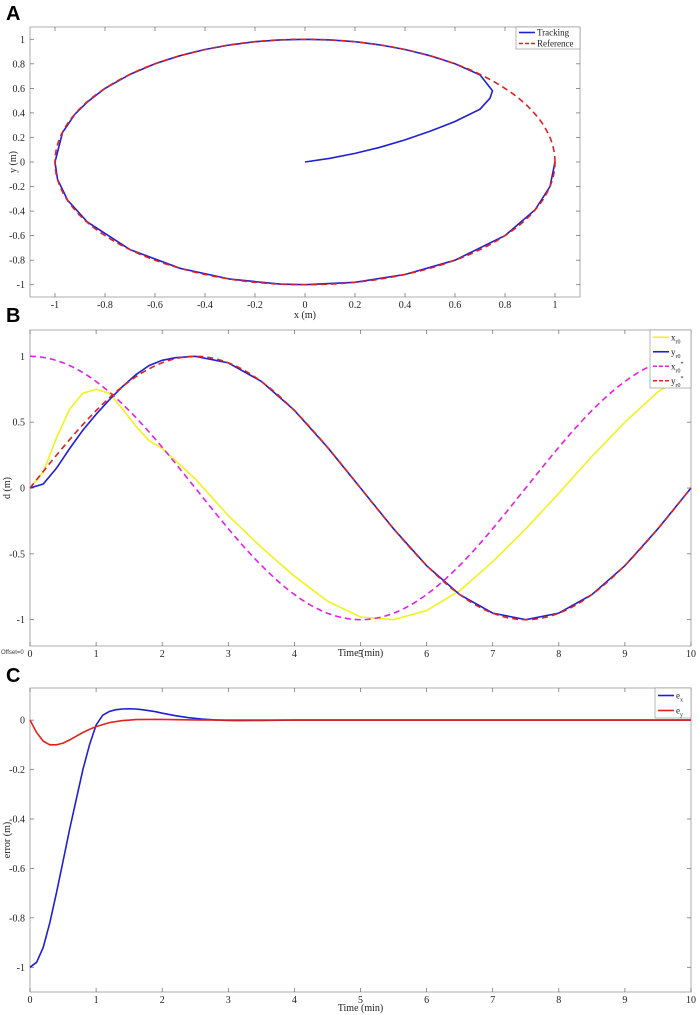  What do you see at coordinates (19, 64) in the screenshot?
I see `y-tick-label: 0.8` at bounding box center [19, 64].